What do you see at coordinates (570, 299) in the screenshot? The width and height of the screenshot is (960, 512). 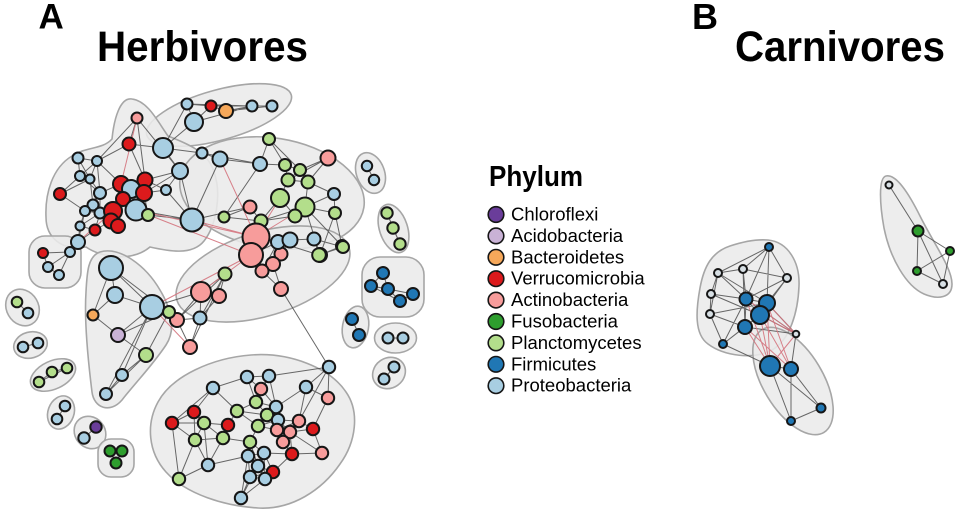 I see `svg-text: Actinobacteria` at bounding box center [570, 299].